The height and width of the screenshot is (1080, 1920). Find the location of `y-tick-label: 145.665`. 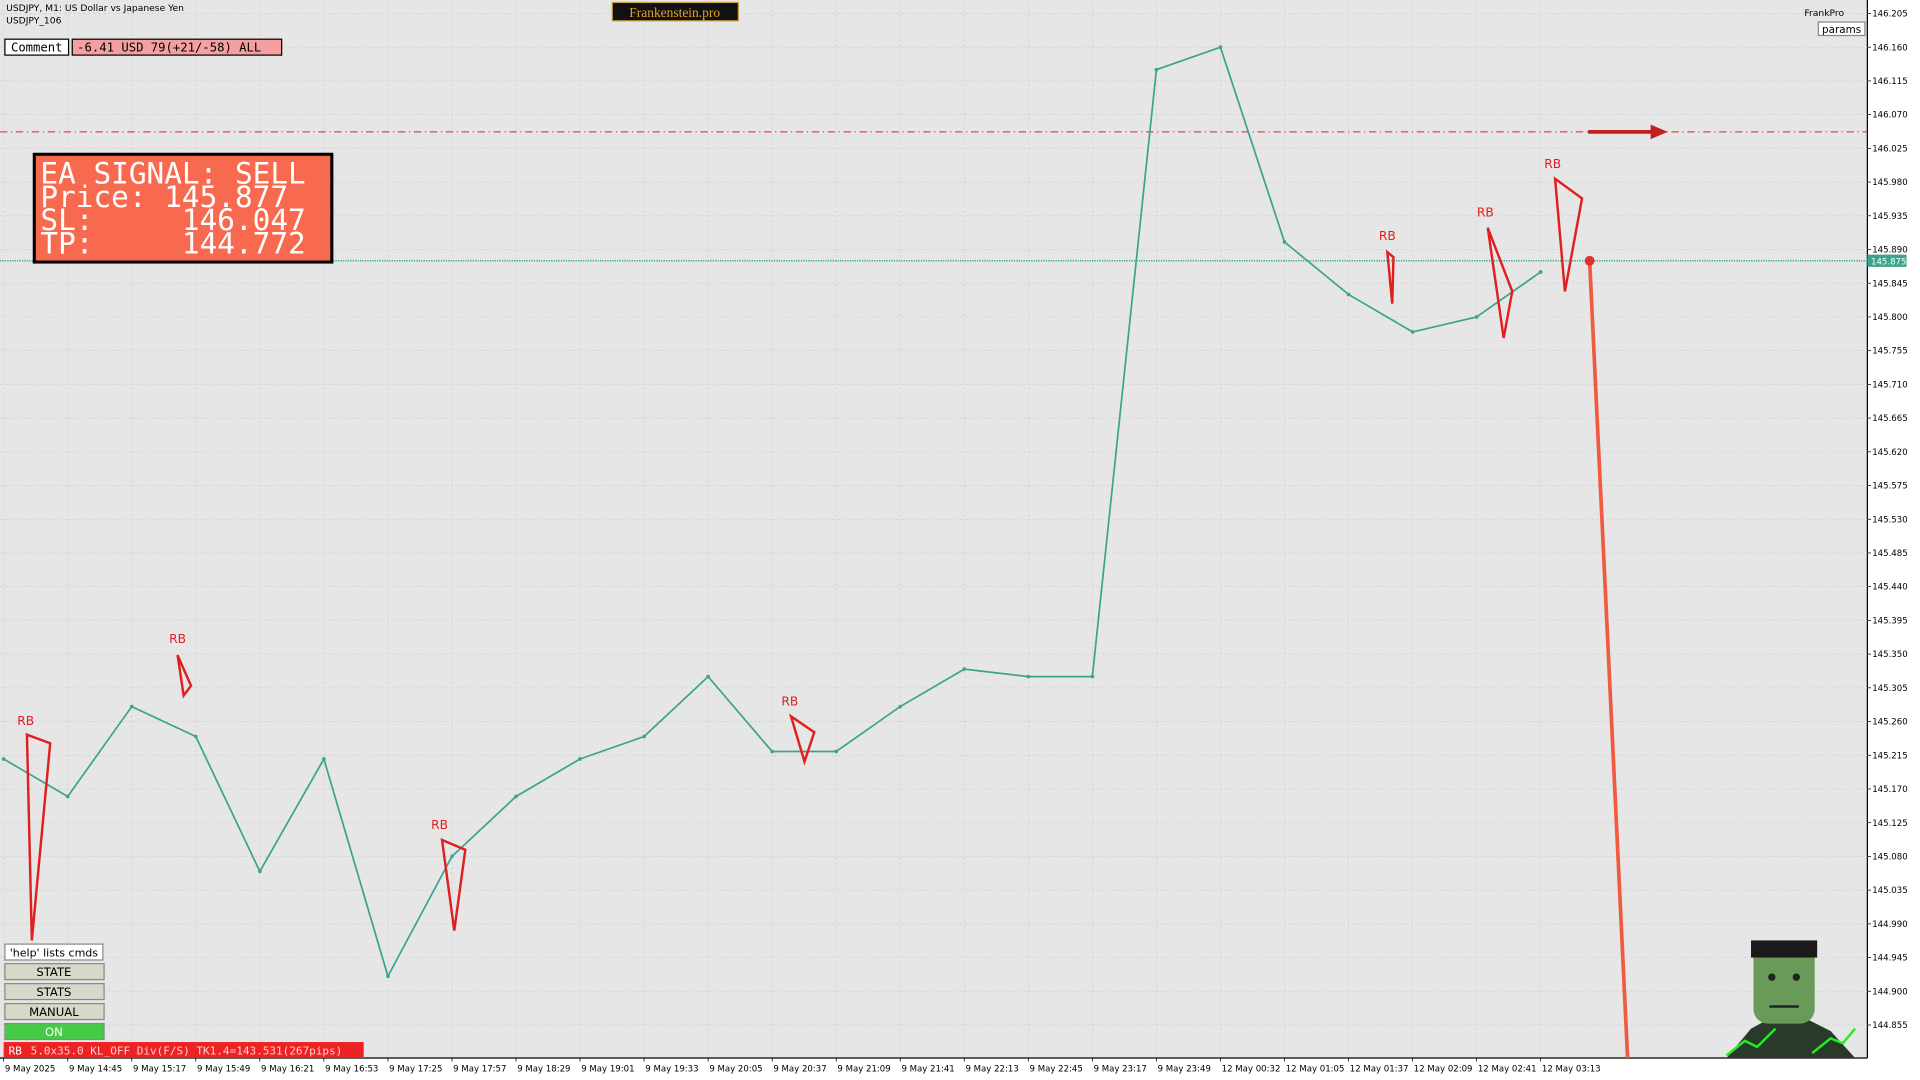

y-tick-label: 145.665 is located at coordinates (1889, 419).